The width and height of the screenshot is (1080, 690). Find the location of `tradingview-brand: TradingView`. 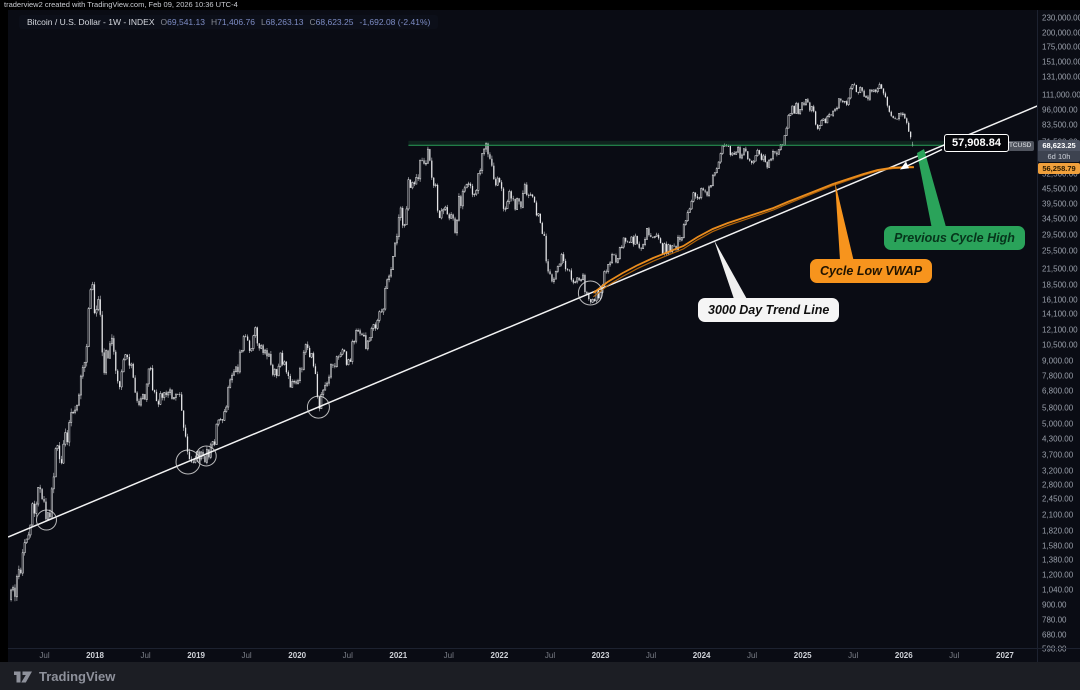

tradingview-brand: TradingView is located at coordinates (64, 676).